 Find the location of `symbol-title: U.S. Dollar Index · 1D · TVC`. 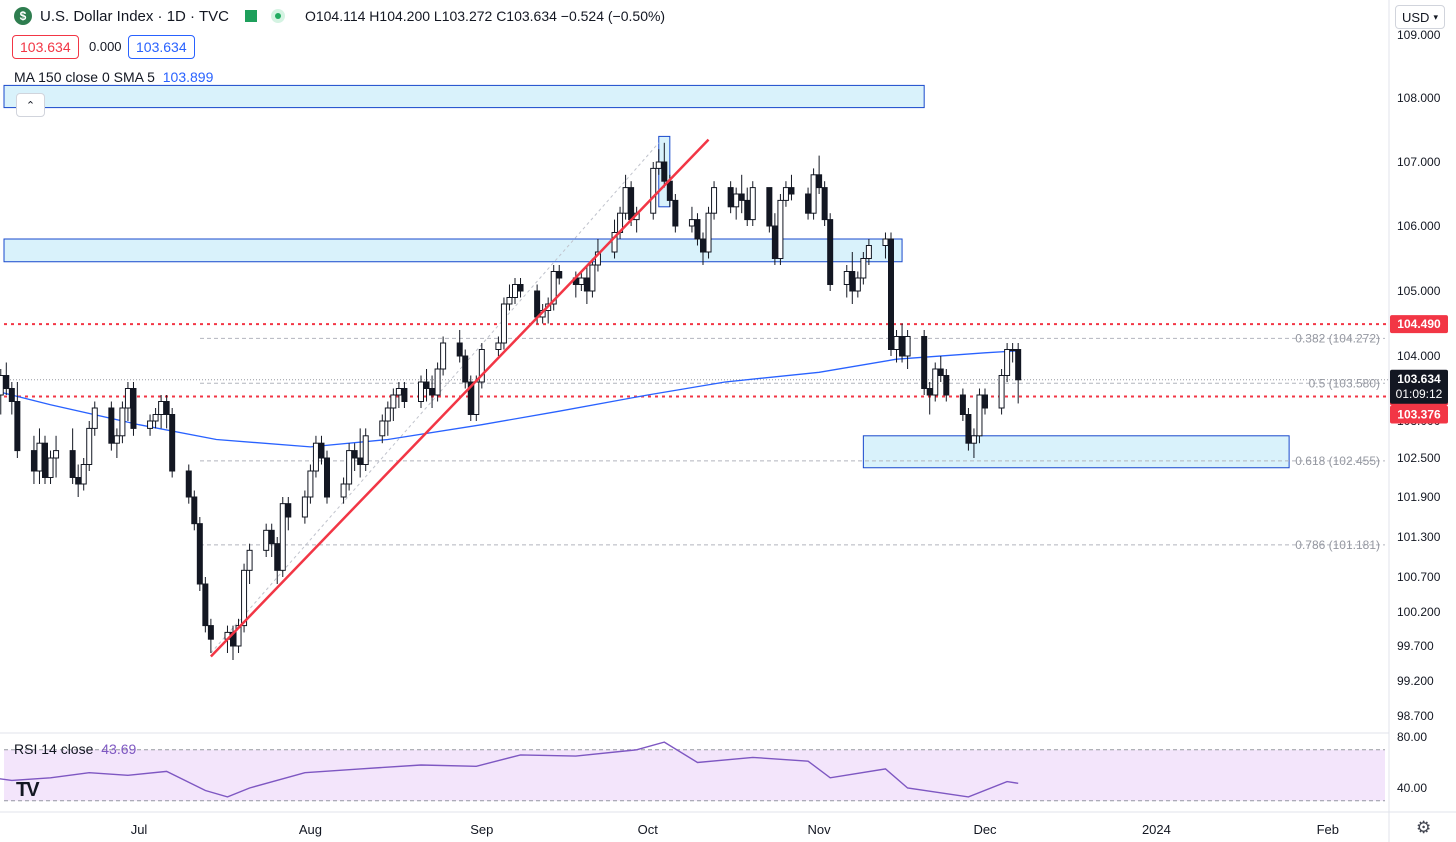

symbol-title: U.S. Dollar Index · 1D · TVC is located at coordinates (134, 16).